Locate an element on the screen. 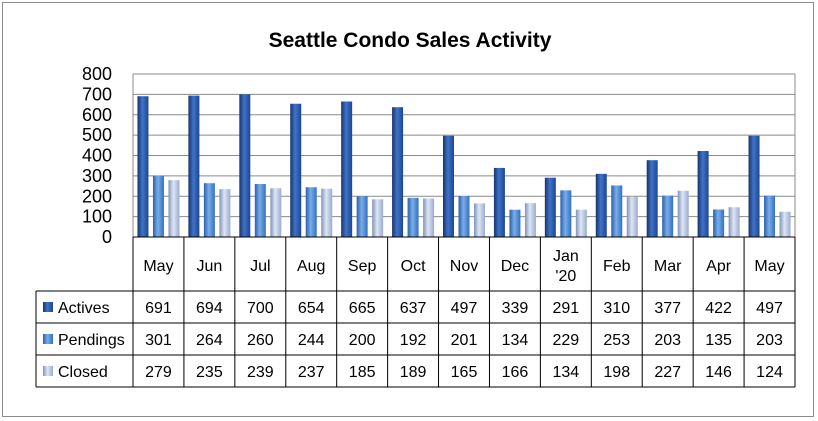 Image resolution: width=818 pixels, height=421 pixels. category-label: Sep is located at coordinates (362, 266).